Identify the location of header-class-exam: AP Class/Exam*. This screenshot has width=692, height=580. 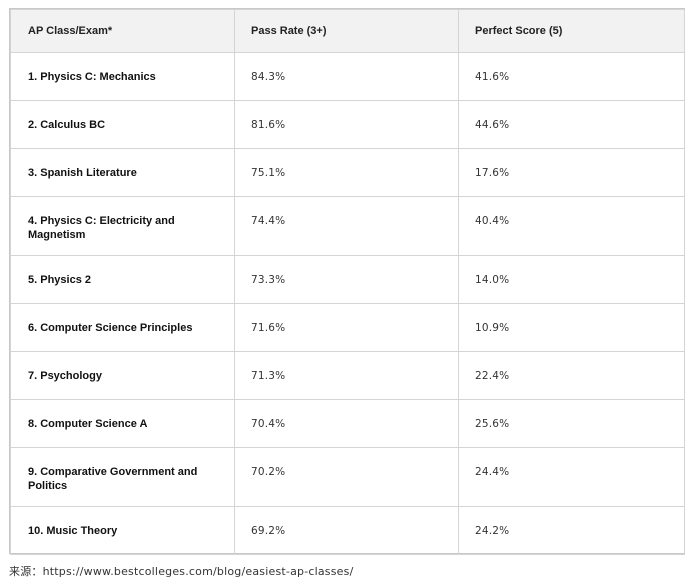
(122, 31).